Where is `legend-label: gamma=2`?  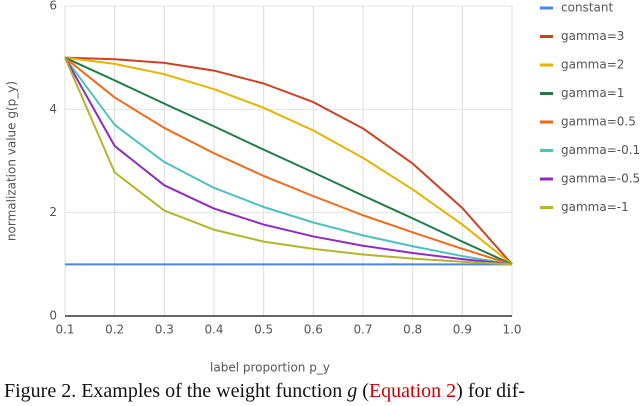 legend-label: gamma=2 is located at coordinates (592, 65).